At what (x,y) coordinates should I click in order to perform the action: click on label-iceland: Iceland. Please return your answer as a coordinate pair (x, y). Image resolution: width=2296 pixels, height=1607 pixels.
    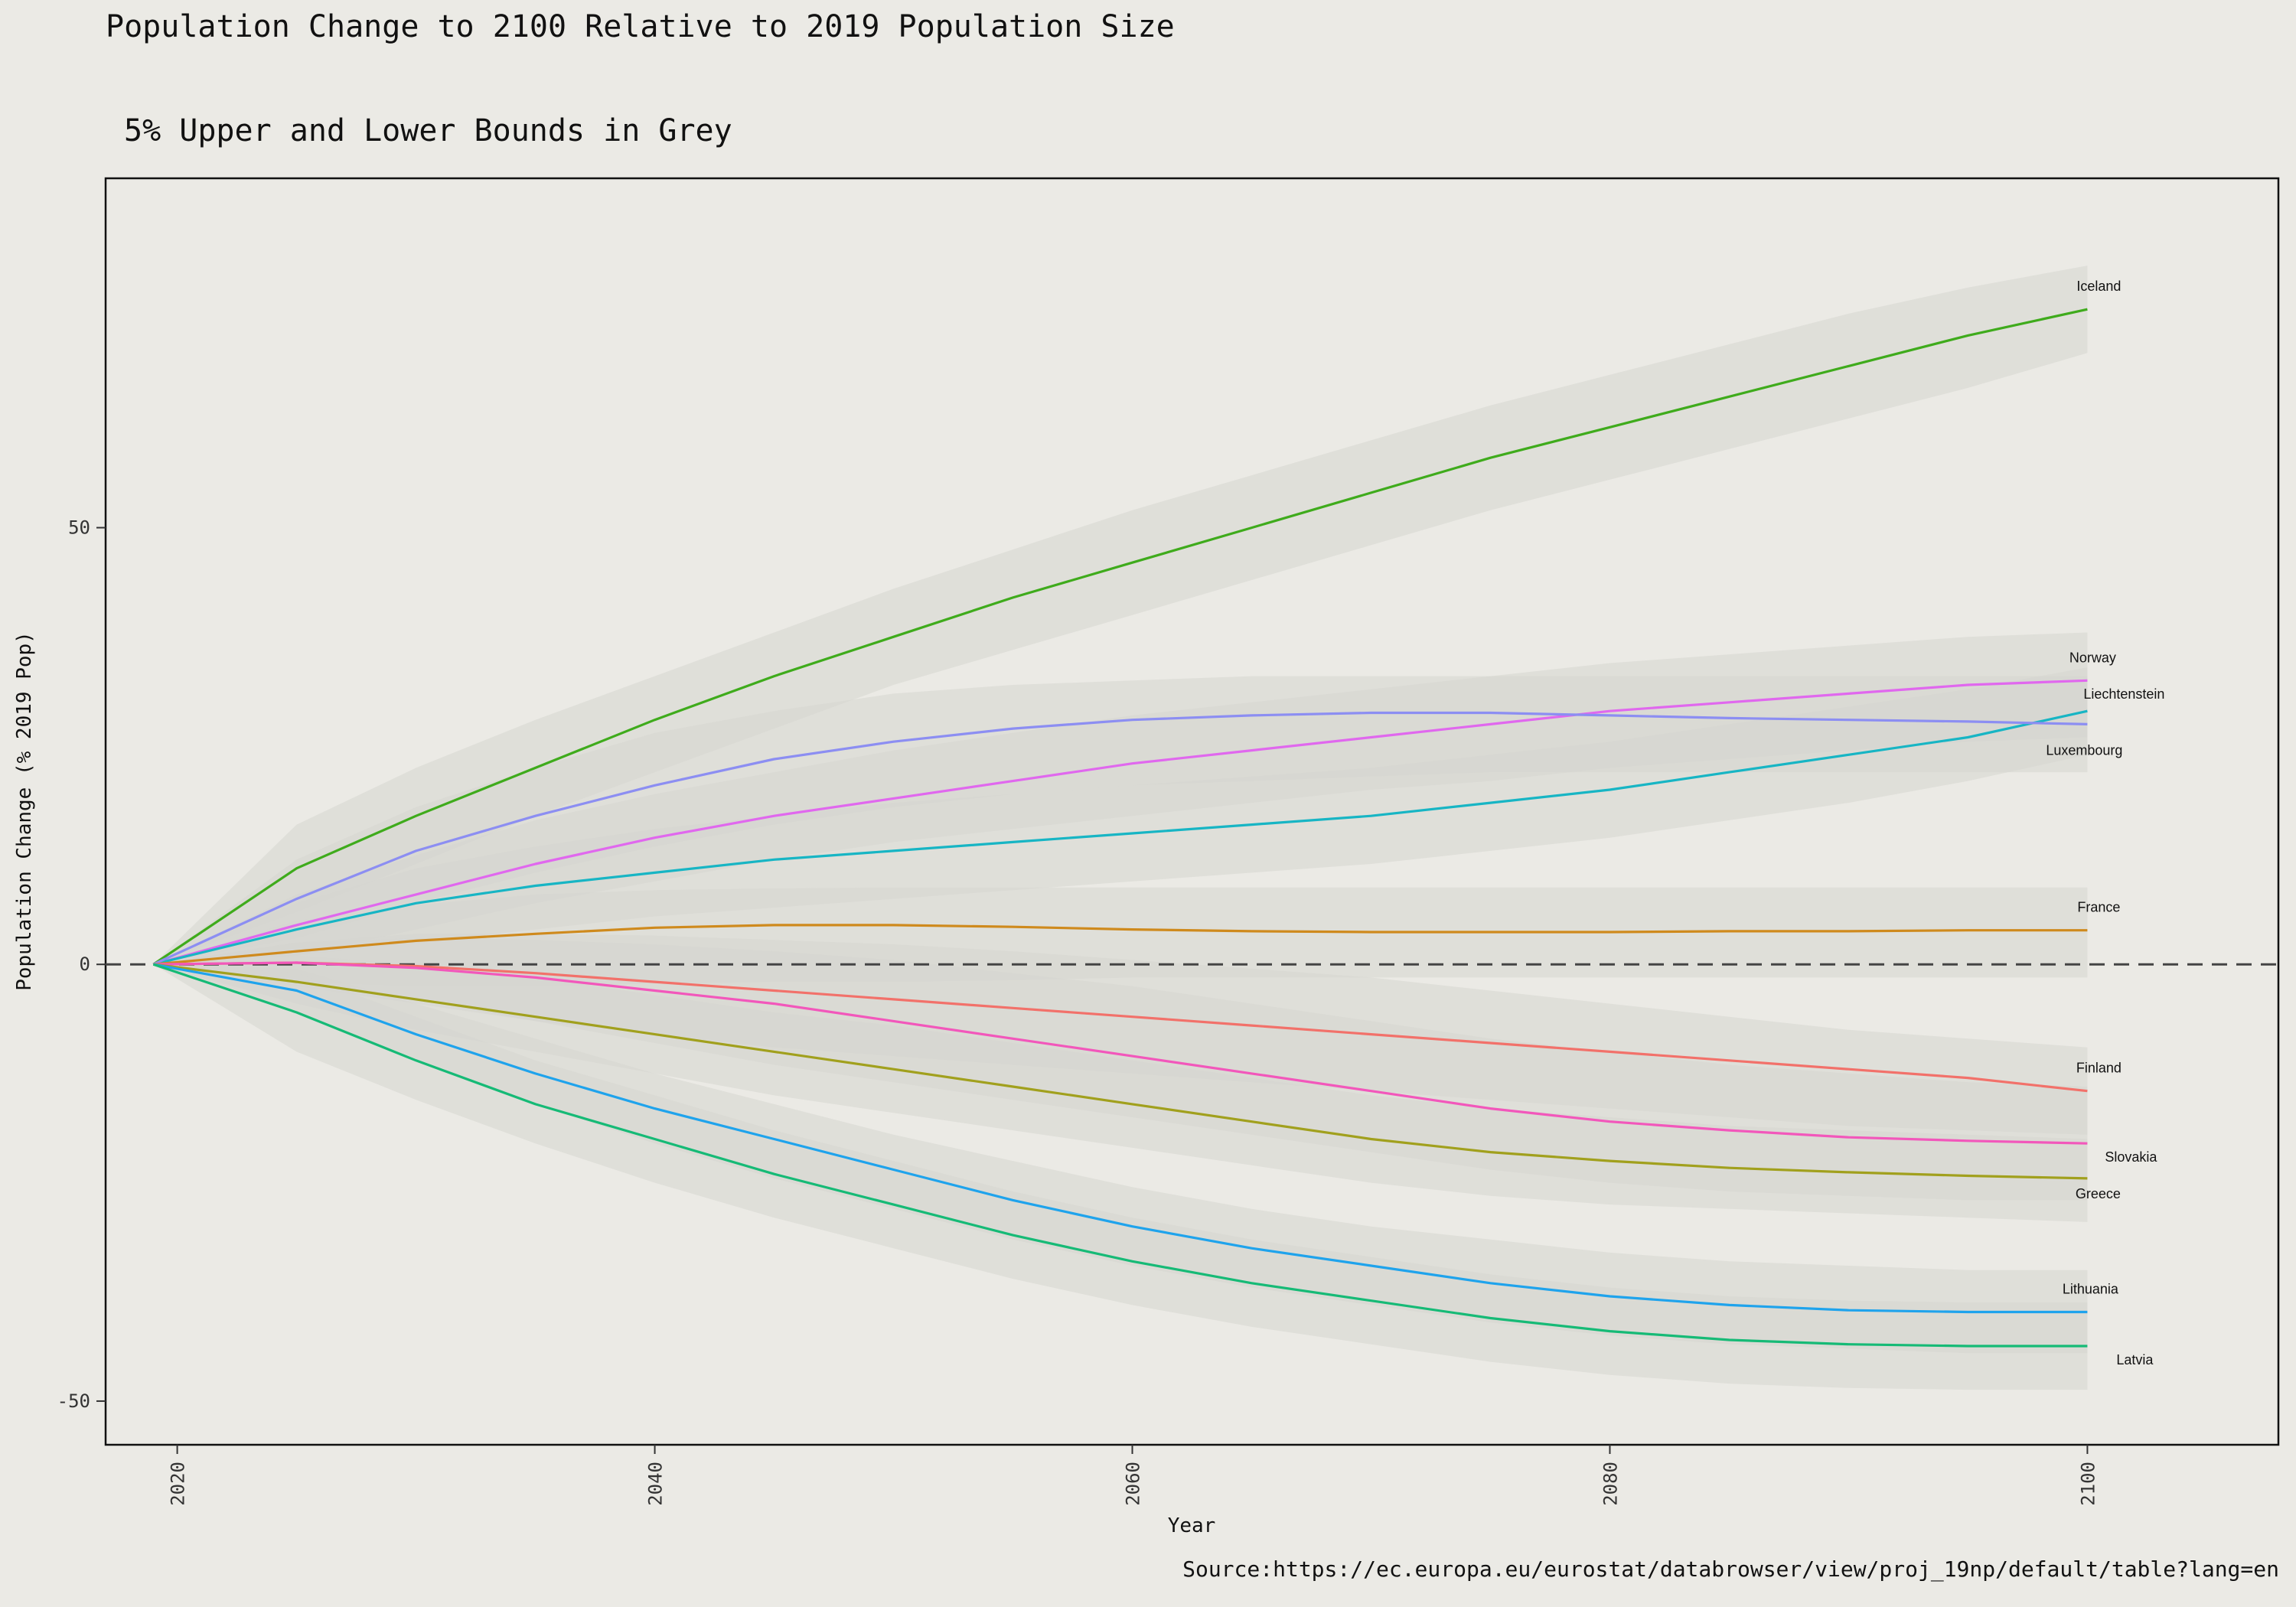
    Looking at the image, I should click on (2098, 287).